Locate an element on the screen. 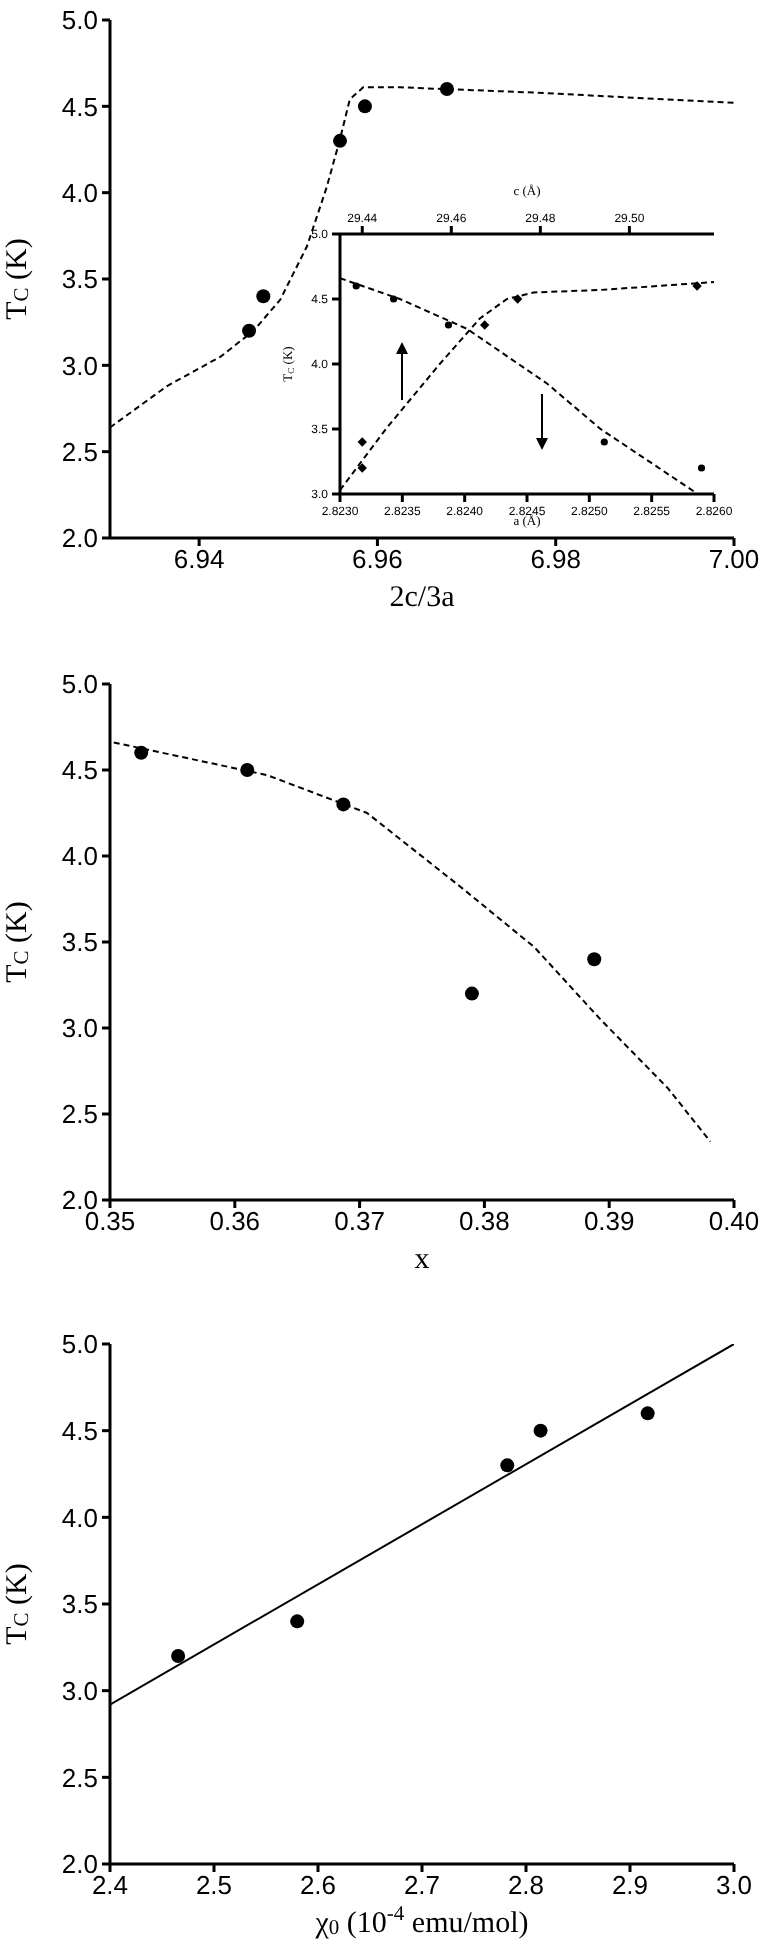 This screenshot has width=762, height=1958. x-tick-label: 3.0 is located at coordinates (734, 1885).